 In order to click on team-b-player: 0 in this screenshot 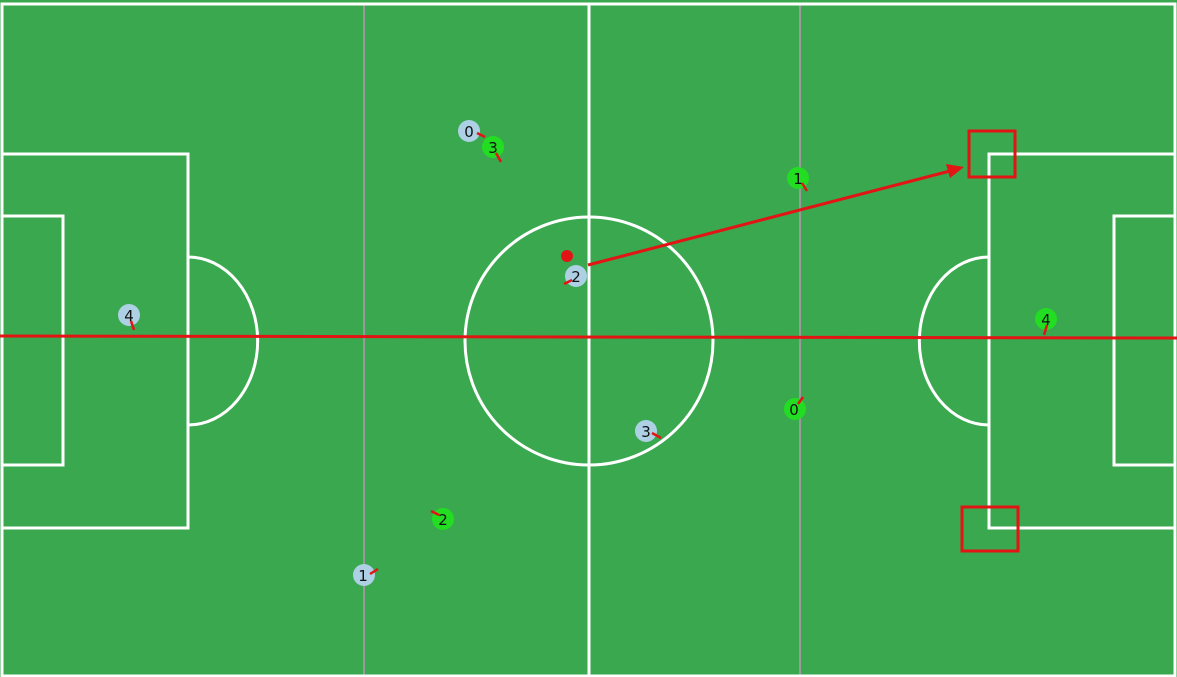, I will do `click(795, 408)`.